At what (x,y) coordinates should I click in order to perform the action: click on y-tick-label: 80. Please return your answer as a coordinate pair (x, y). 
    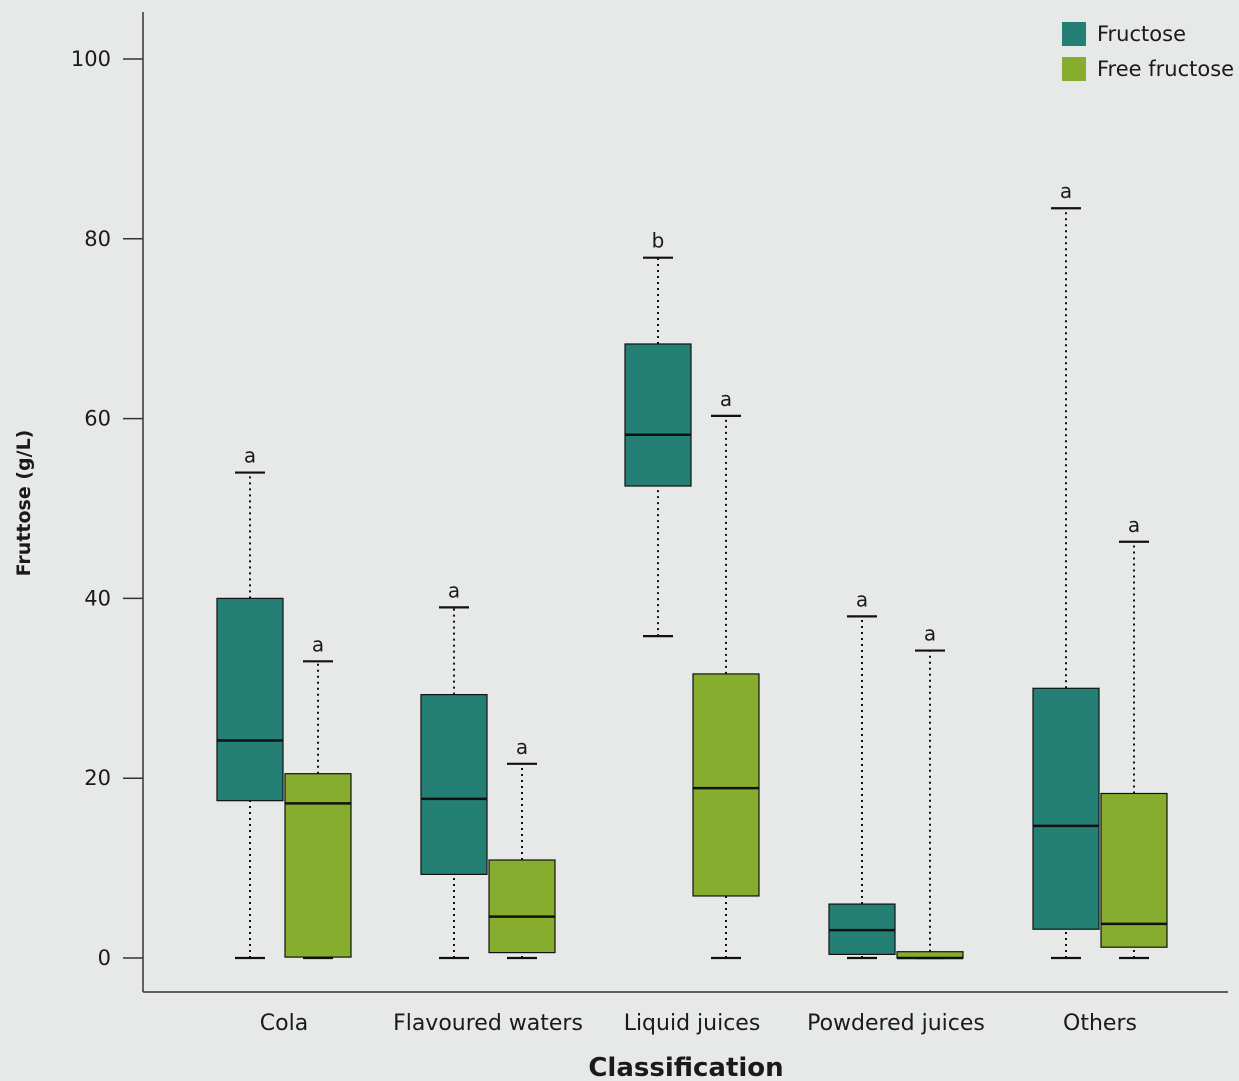
    Looking at the image, I should click on (97, 239).